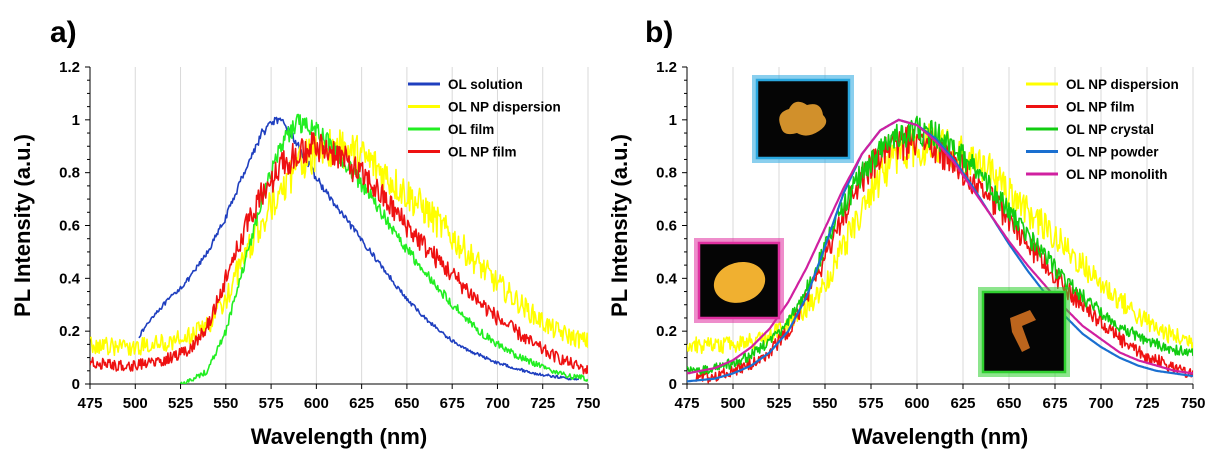 This screenshot has height=457, width=1210. I want to click on powder-image, so click(803, 118).